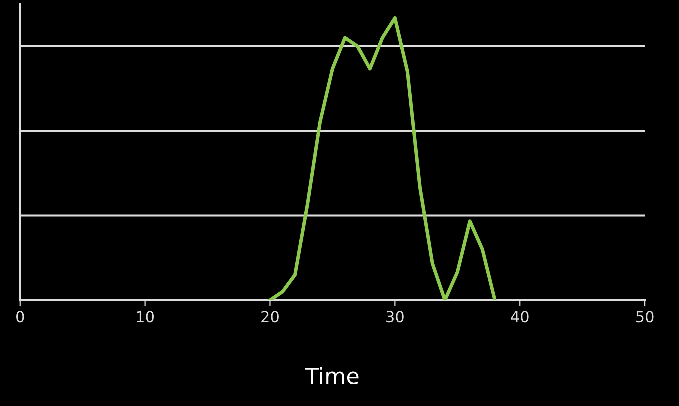 This screenshot has height=406, width=679. I want to click on x-tick-label: 20, so click(270, 317).